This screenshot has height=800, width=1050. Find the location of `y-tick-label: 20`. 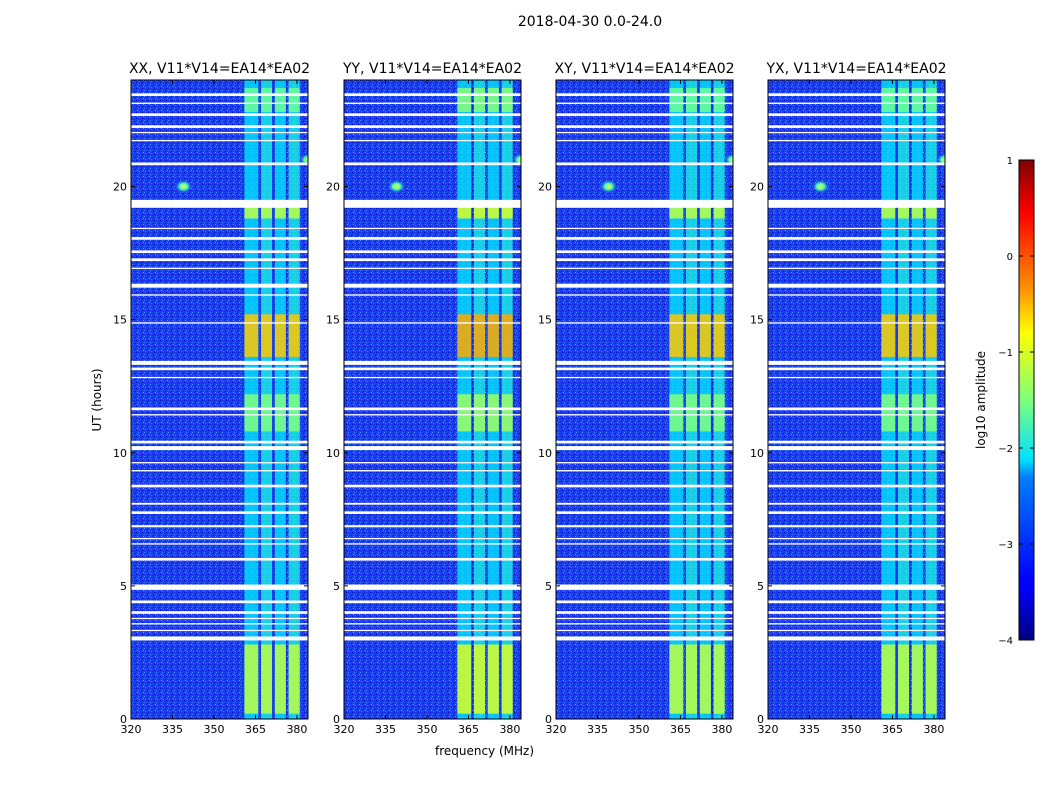

y-tick-label: 20 is located at coordinates (333, 187).